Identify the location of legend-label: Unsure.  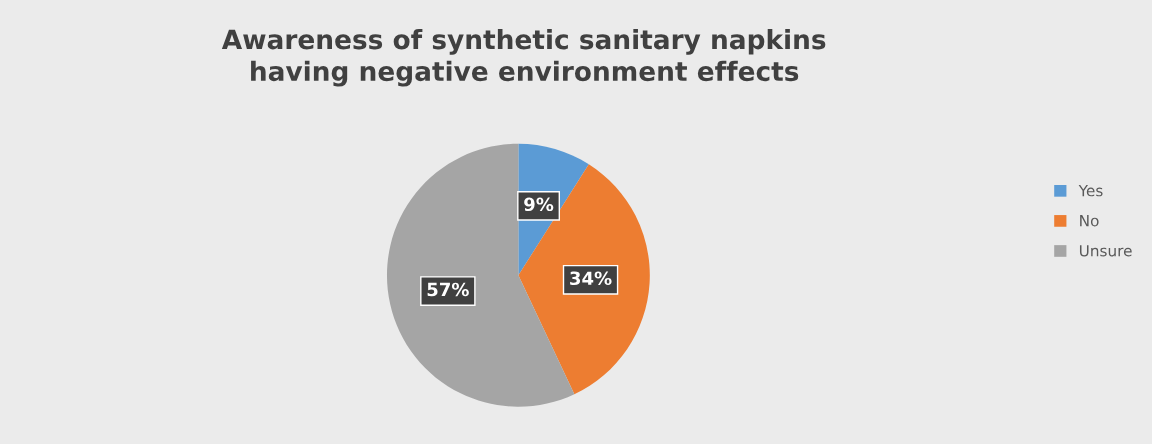
(1105, 251).